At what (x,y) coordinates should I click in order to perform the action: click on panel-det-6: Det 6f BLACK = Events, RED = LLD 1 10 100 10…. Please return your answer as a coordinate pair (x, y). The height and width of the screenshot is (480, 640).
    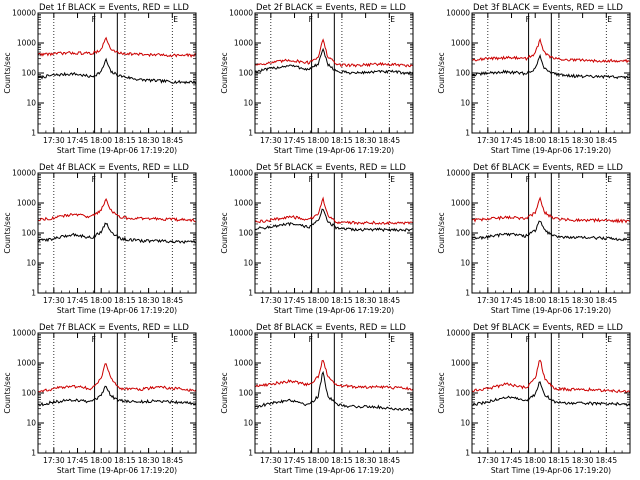
    Looking at the image, I should click on (534, 239).